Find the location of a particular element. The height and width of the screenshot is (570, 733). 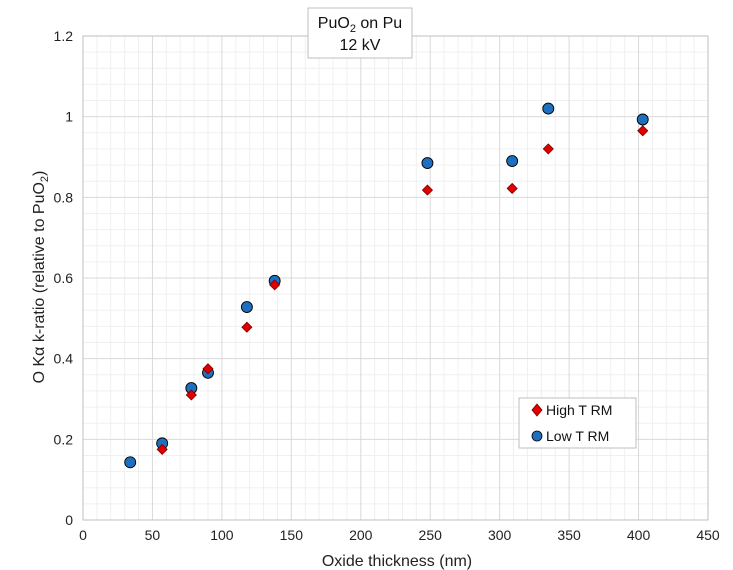

y-tick-label: 1 is located at coordinates (69, 117).